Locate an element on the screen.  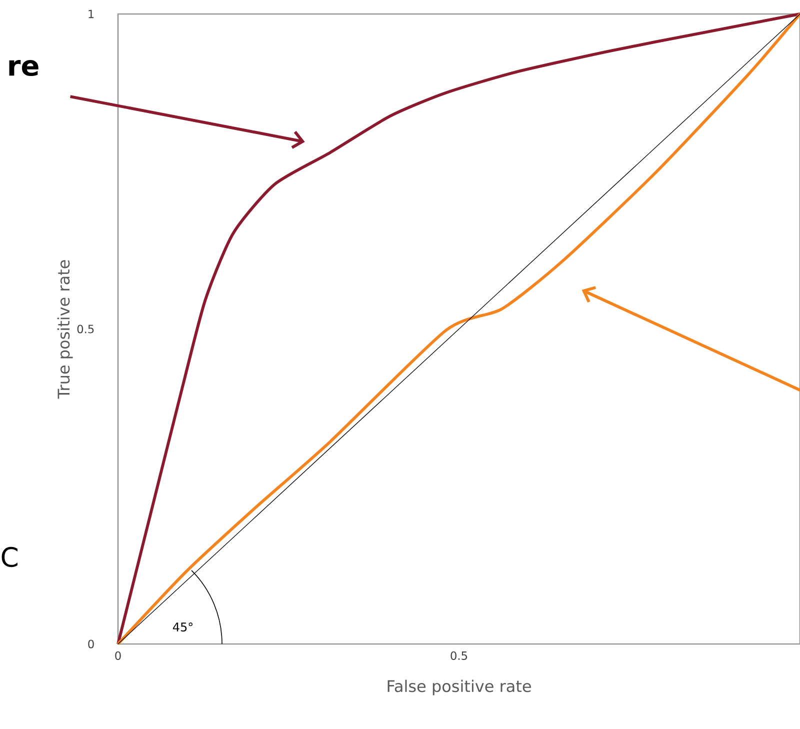
annotation: 45° is located at coordinates (182, 627).